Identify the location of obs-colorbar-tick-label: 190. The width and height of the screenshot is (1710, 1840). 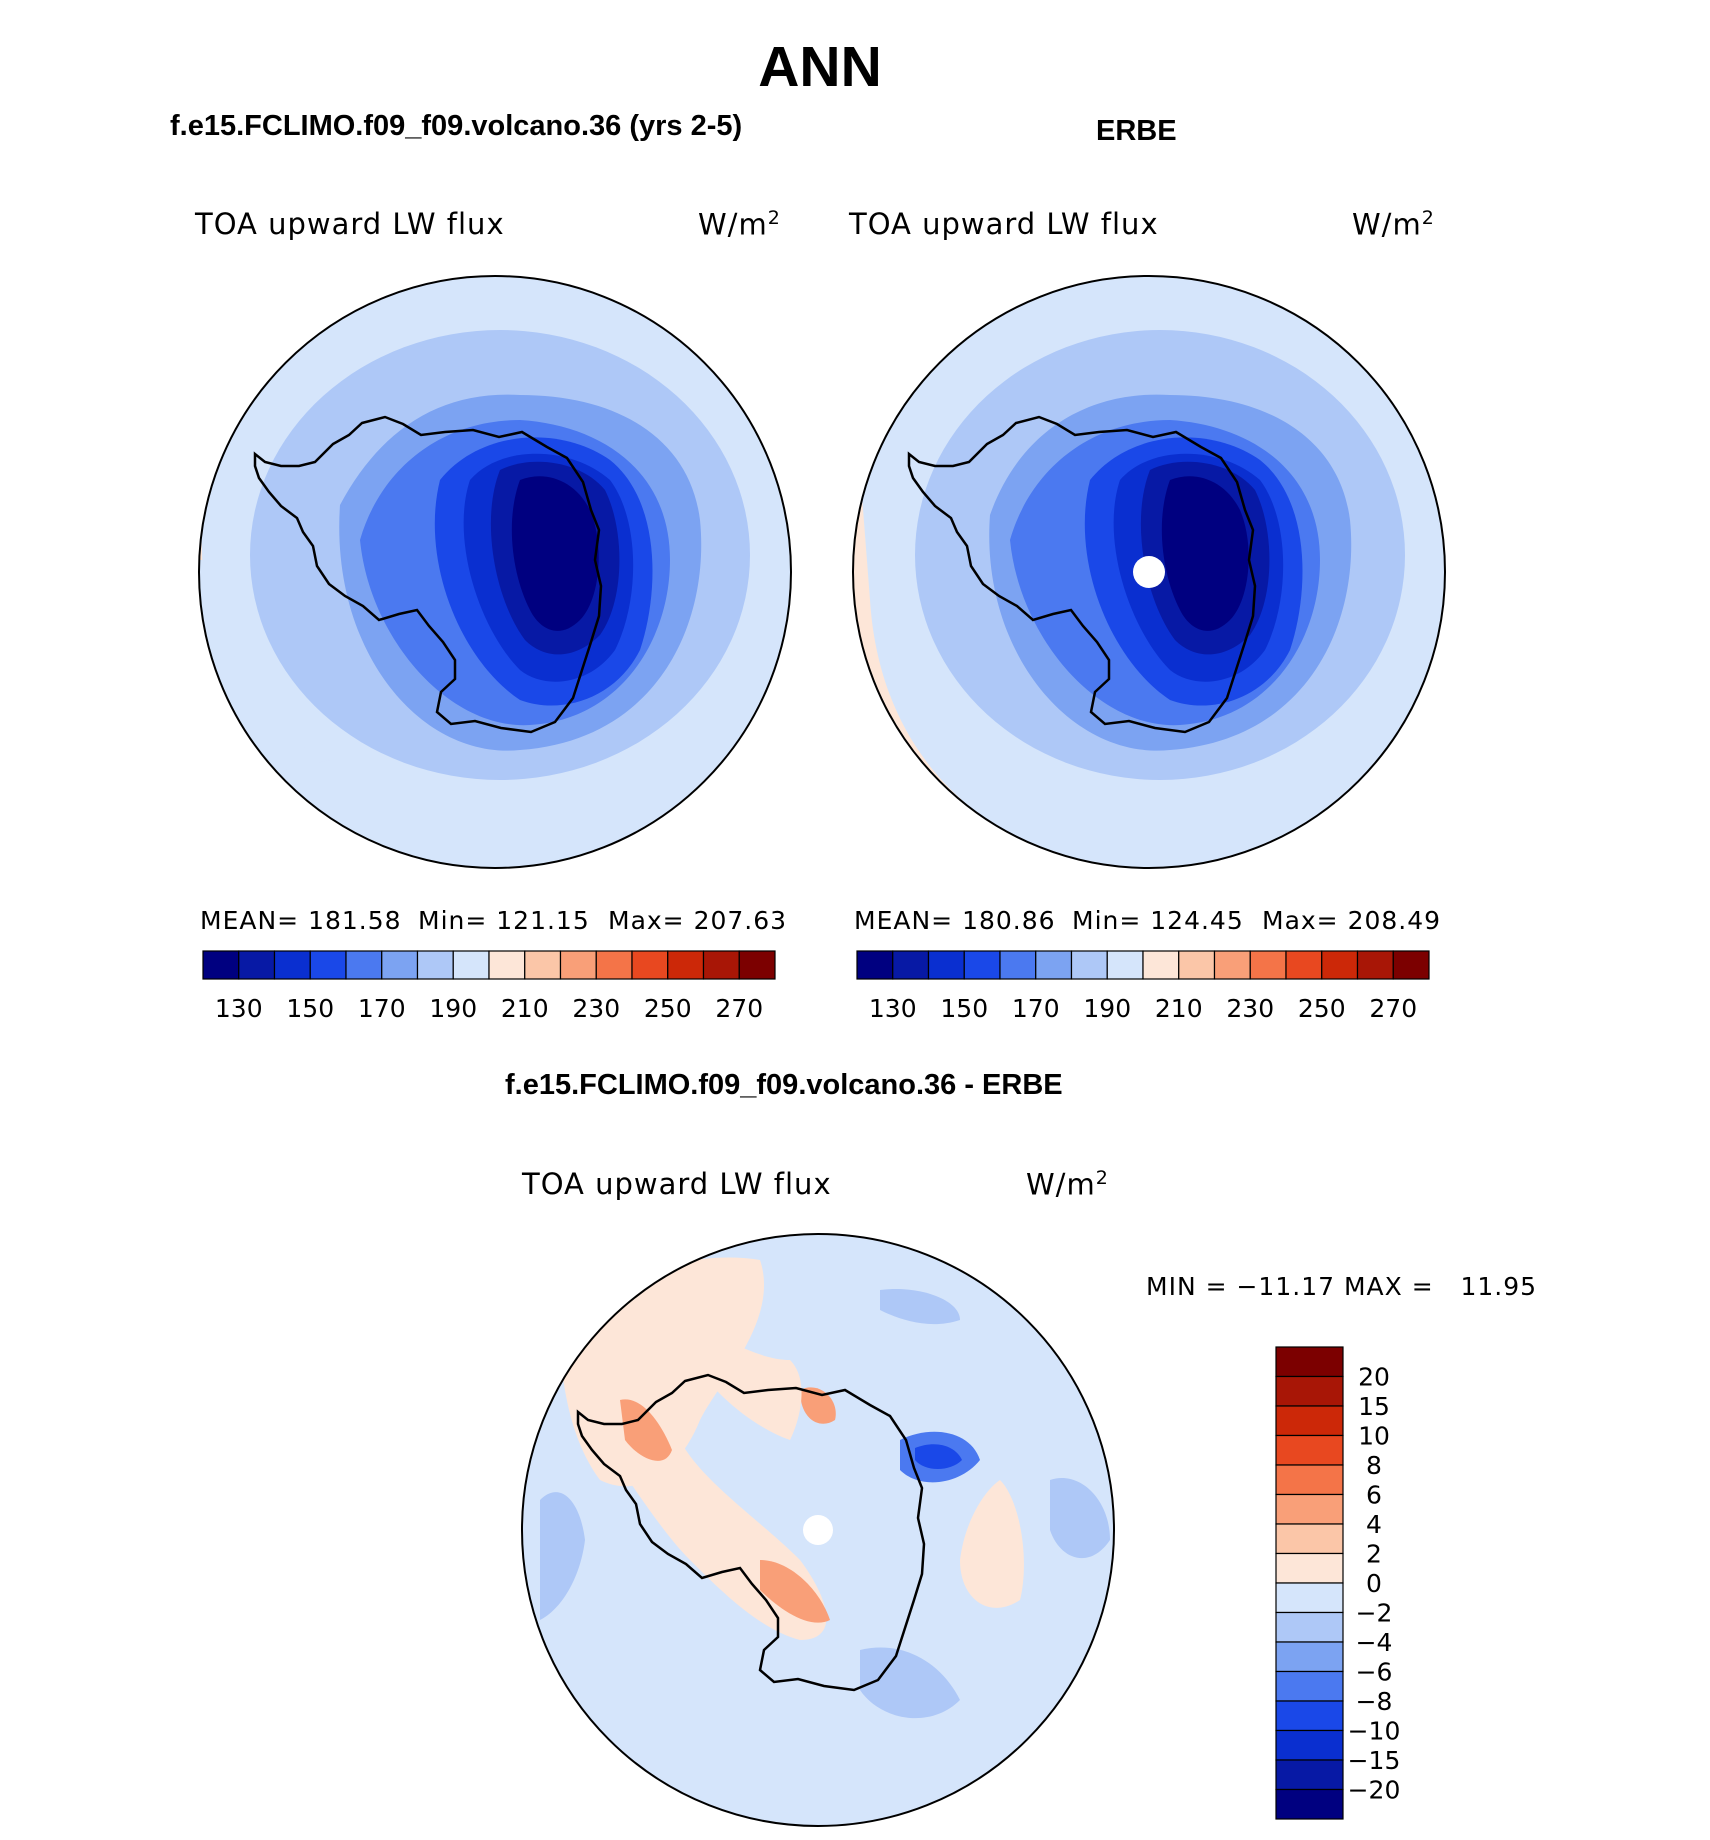
(1107, 1008).